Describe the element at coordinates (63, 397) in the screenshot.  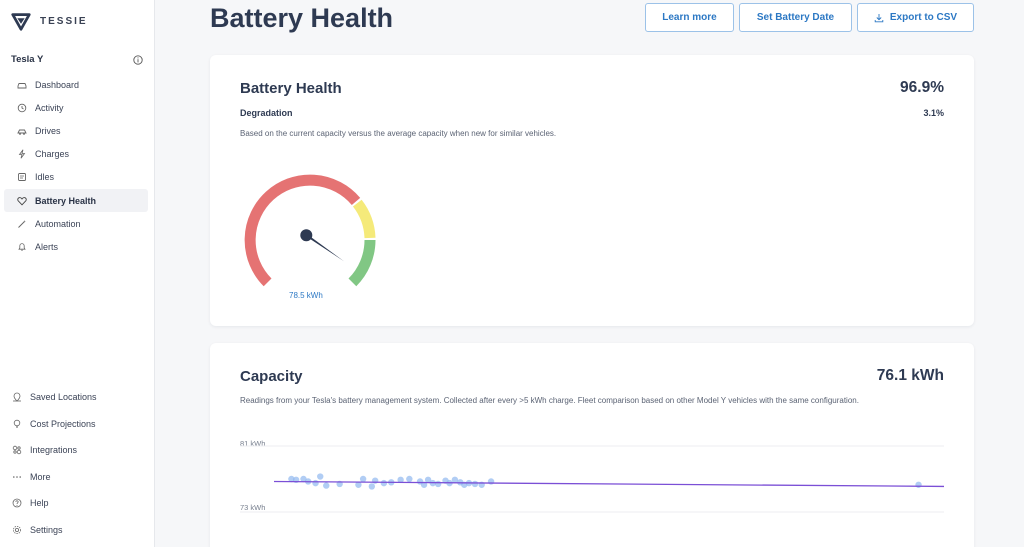
I see `sidebar-item-label: Saved Locations` at that location.